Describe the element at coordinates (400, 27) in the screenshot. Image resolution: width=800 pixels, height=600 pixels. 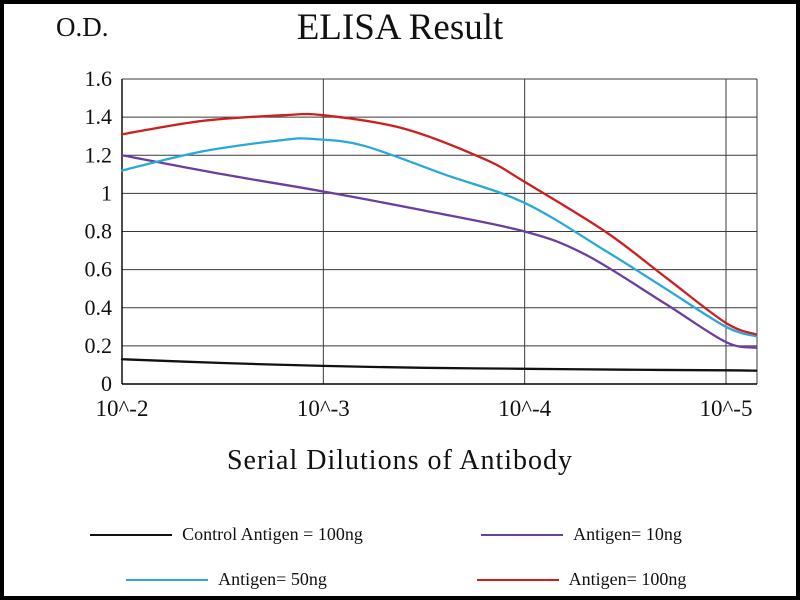
I see `chart-title: ELISA Result` at that location.